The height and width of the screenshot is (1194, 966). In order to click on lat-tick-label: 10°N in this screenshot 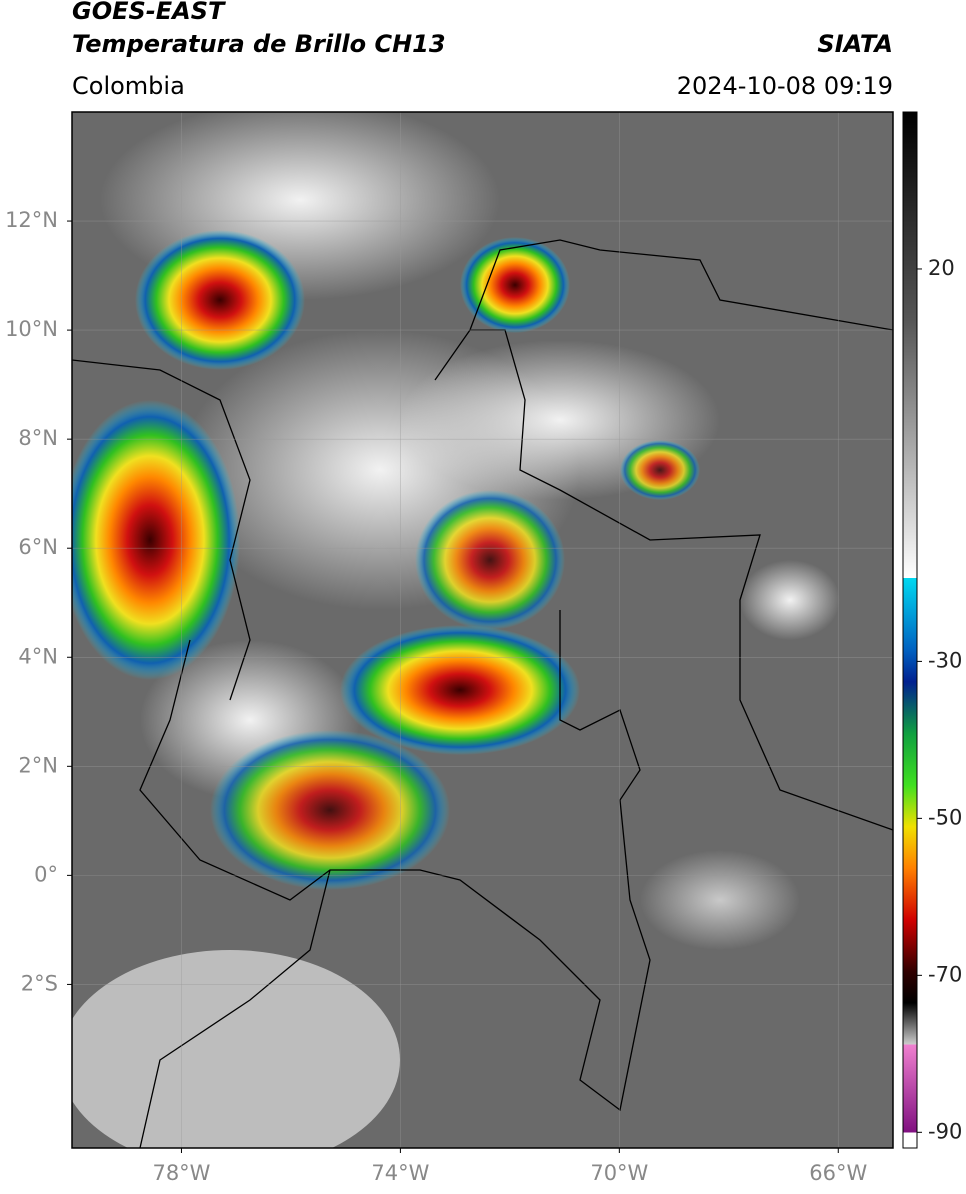, I will do `click(31, 329)`.